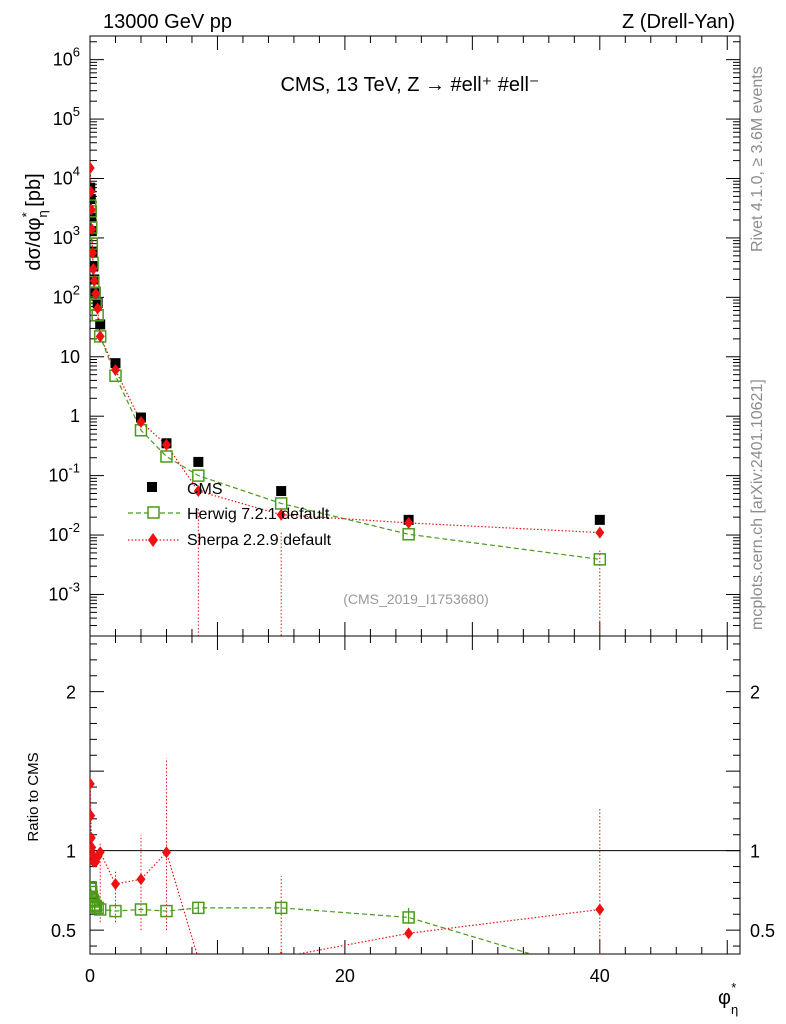 The width and height of the screenshot is (786, 1024). Describe the element at coordinates (153, 512) in the screenshot. I see `legend-herwig-marker` at that location.